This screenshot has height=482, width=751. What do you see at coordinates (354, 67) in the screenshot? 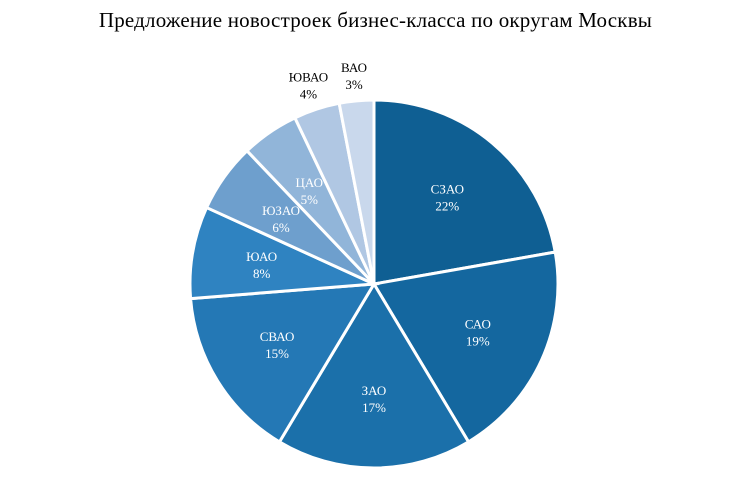
I see `slice-name-label: ВАО` at bounding box center [354, 67].